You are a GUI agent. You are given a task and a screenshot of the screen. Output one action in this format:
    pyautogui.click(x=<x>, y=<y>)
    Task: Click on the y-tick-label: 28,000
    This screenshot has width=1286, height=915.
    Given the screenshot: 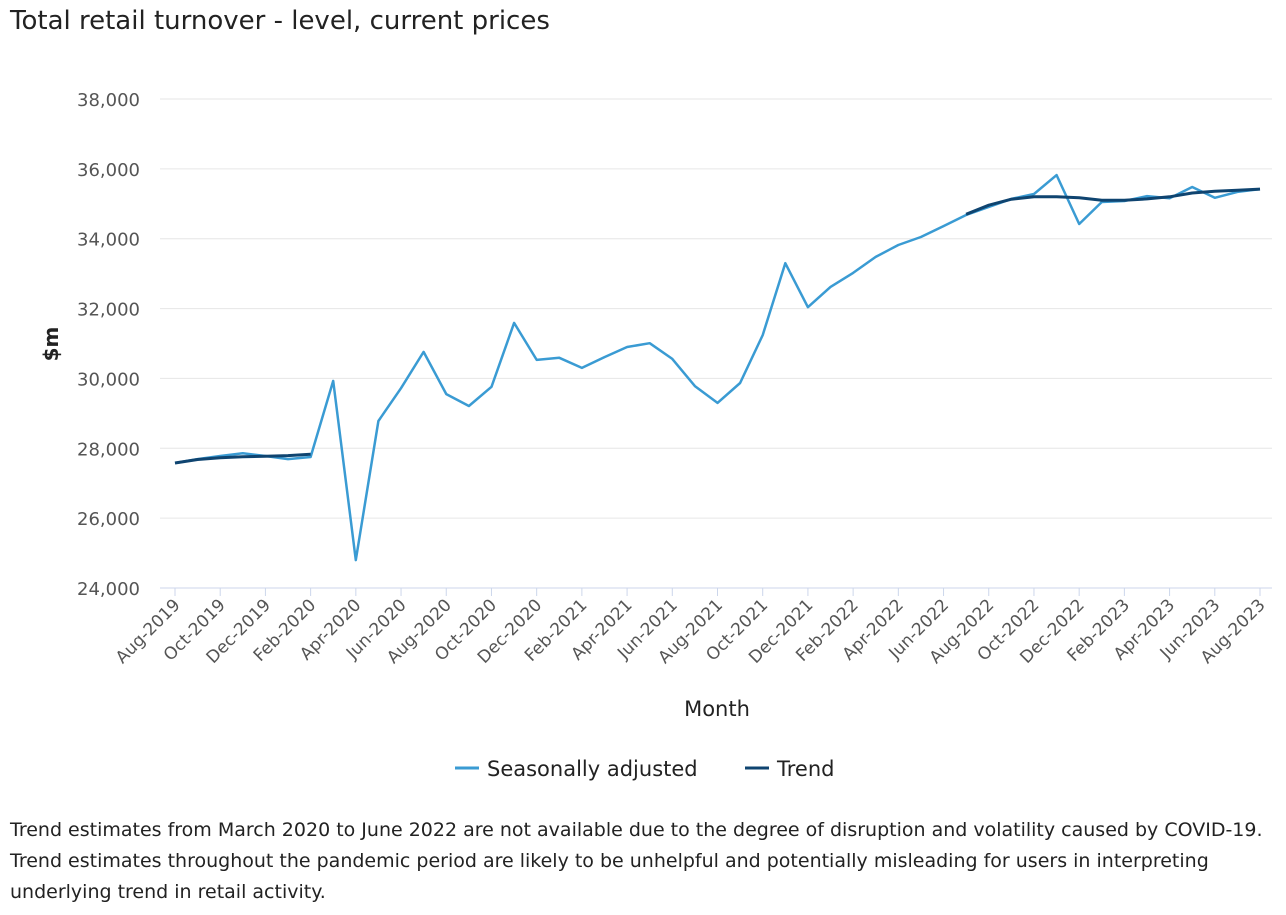 What is the action you would take?
    pyautogui.click(x=108, y=449)
    